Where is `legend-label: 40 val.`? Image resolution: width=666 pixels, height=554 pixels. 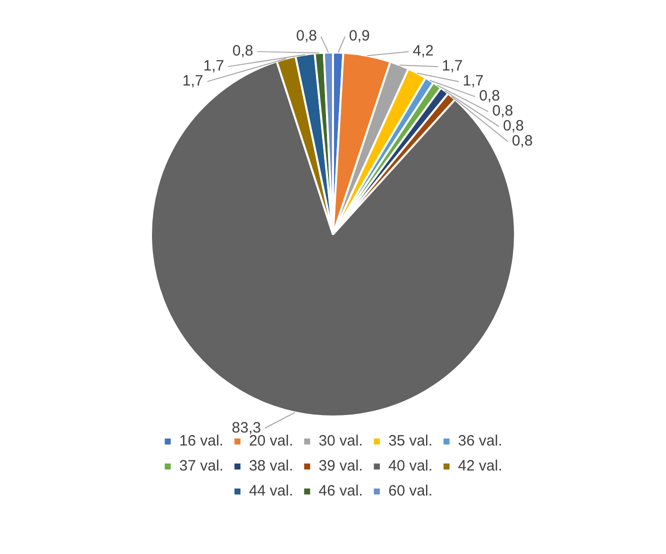
legend-label: 40 val. is located at coordinates (410, 466).